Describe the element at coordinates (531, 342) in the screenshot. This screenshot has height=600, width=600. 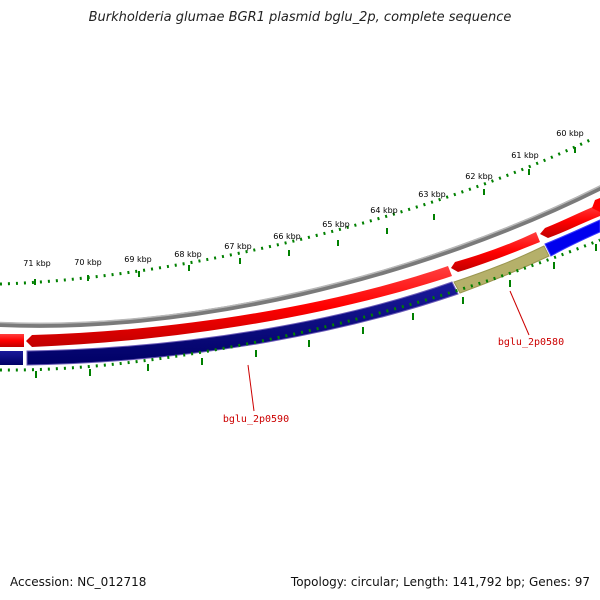
I see `gene-label-bglu-2p0580: bglu_2p0580` at that location.